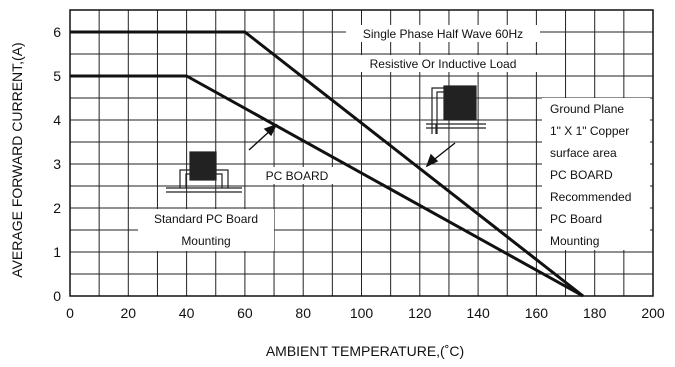 Image resolution: width=675 pixels, height=367 pixels. Describe the element at coordinates (362, 313) in the screenshot. I see `x-tick-label: 100` at that location.